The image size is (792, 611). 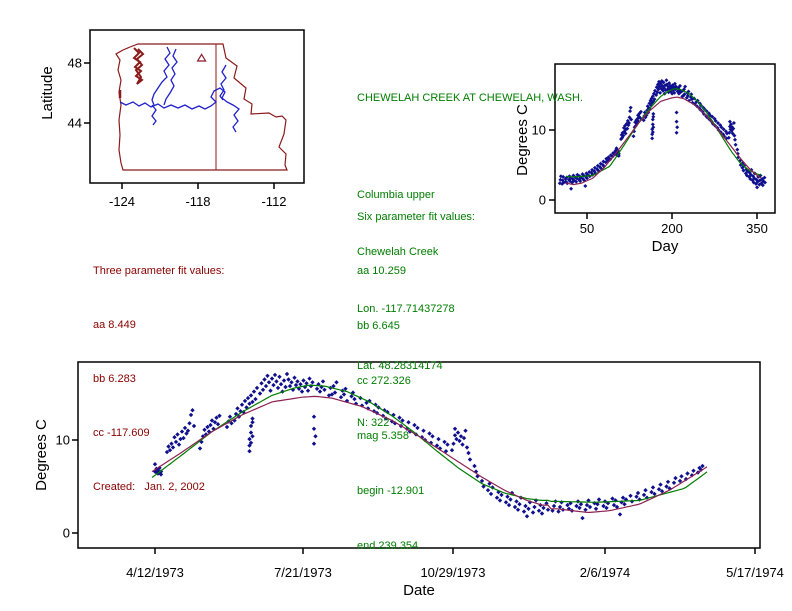 I want to click on station-stream: Chewelah Creek, so click(x=398, y=252).